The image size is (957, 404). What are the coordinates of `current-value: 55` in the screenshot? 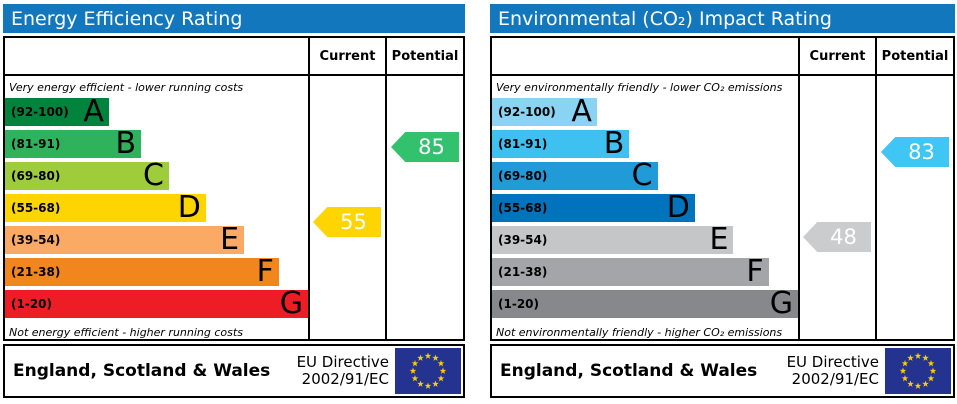 It's located at (353, 222).